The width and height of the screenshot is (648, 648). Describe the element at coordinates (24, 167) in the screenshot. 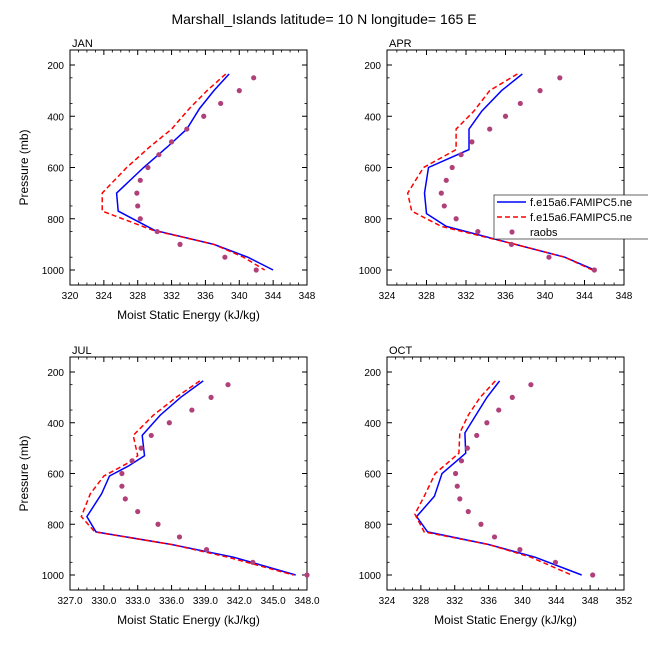

I see `y-axis-label: Pressure (mb)` at that location.